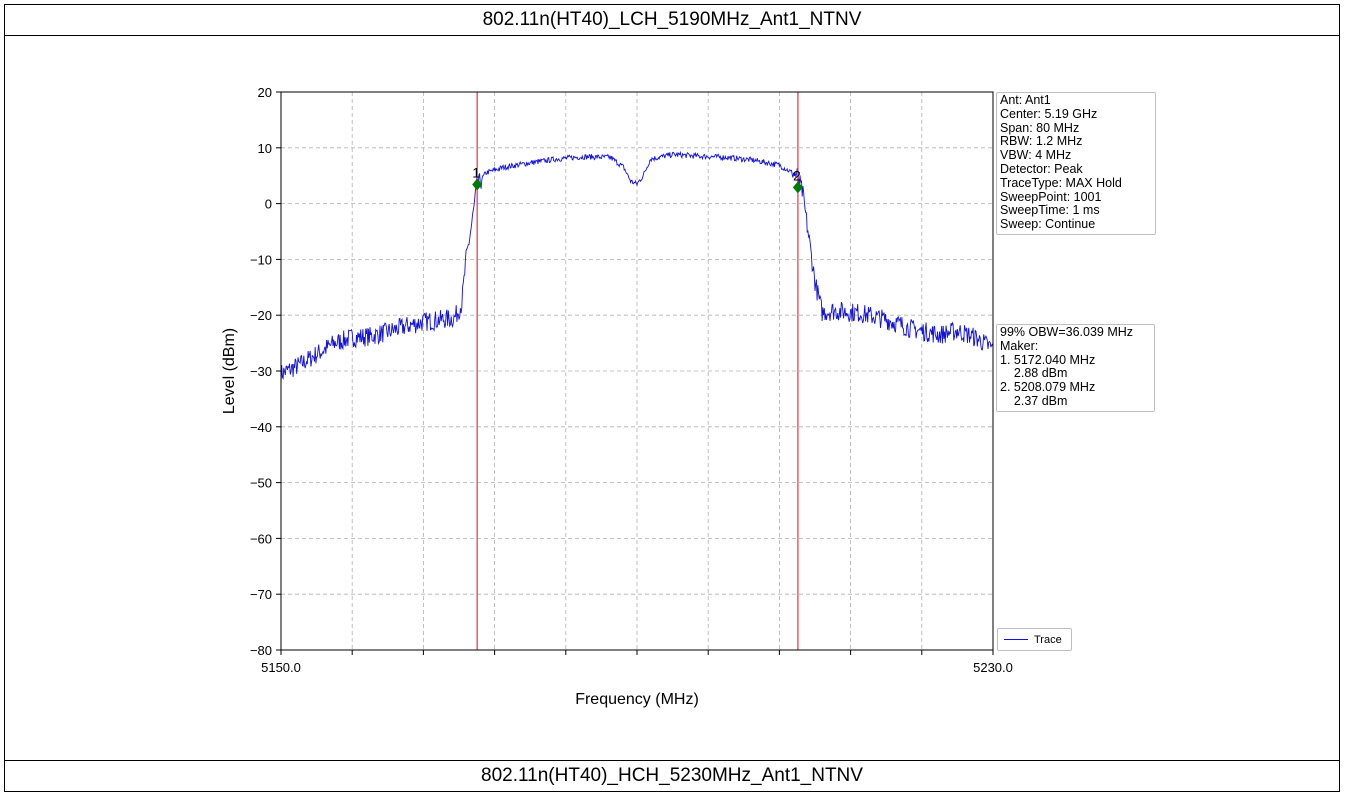  Describe the element at coordinates (672, 20) in the screenshot. I see `top-title: 802.11n(HT40)_LCH_5190MHz_Ant1_NTNV` at that location.